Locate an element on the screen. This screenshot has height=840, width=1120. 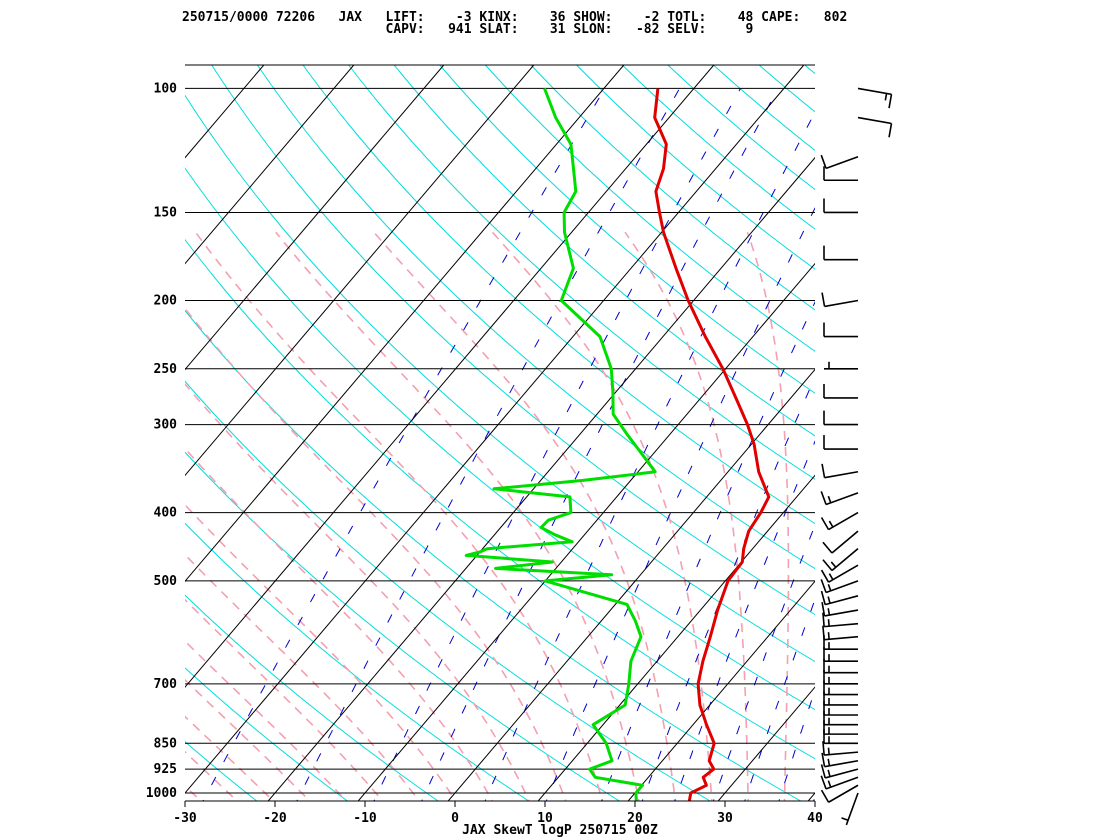
pressure-tick-label: 300 is located at coordinates (166, 425).